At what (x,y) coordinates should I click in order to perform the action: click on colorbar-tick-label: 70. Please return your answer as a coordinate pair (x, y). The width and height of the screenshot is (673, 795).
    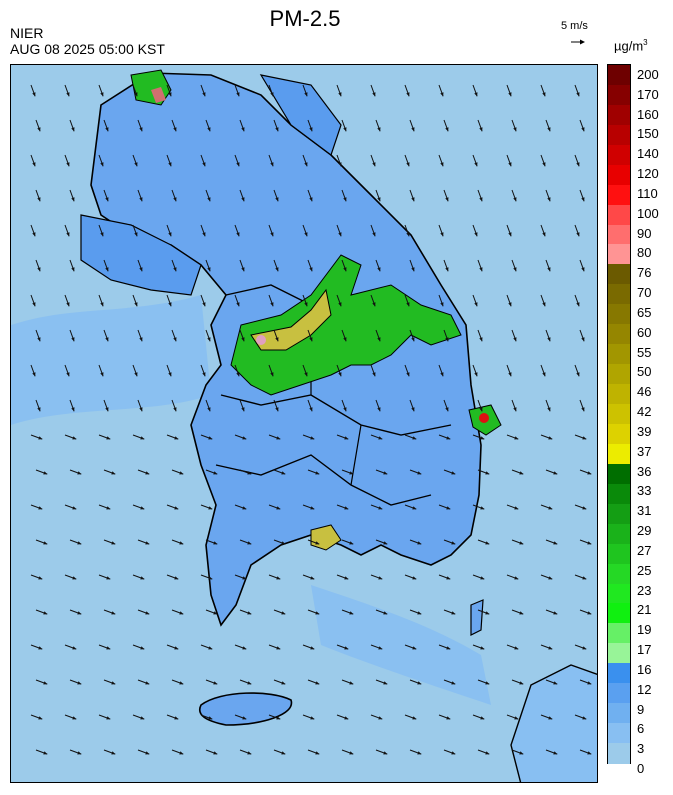
    Looking at the image, I should click on (644, 293).